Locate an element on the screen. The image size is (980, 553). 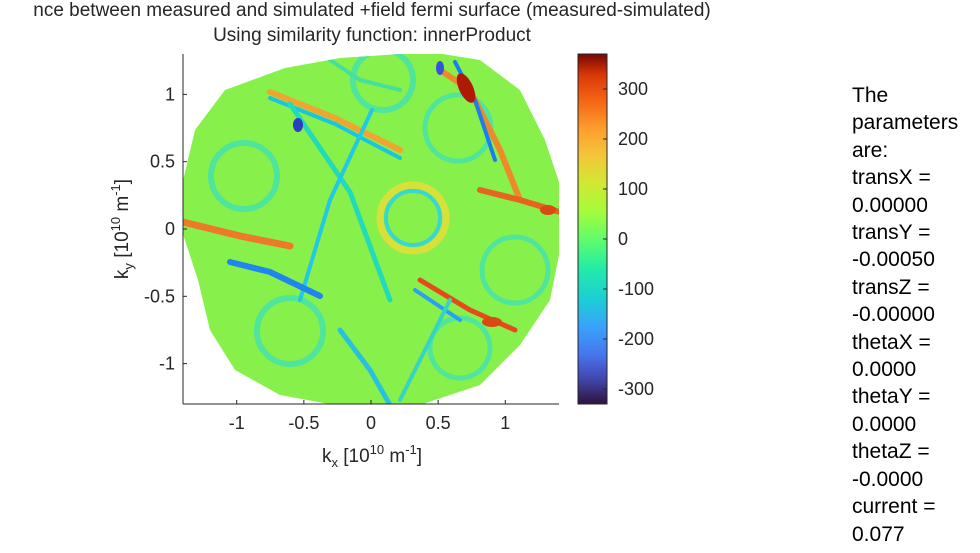
ring-top is located at coordinates (383, 83).